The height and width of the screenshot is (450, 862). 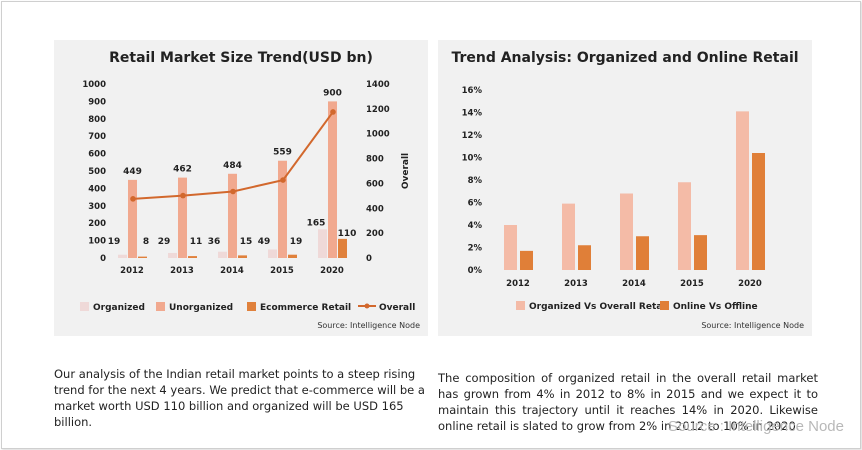 What do you see at coordinates (475, 249) in the screenshot?
I see `y-tick-label: 2%` at bounding box center [475, 249].